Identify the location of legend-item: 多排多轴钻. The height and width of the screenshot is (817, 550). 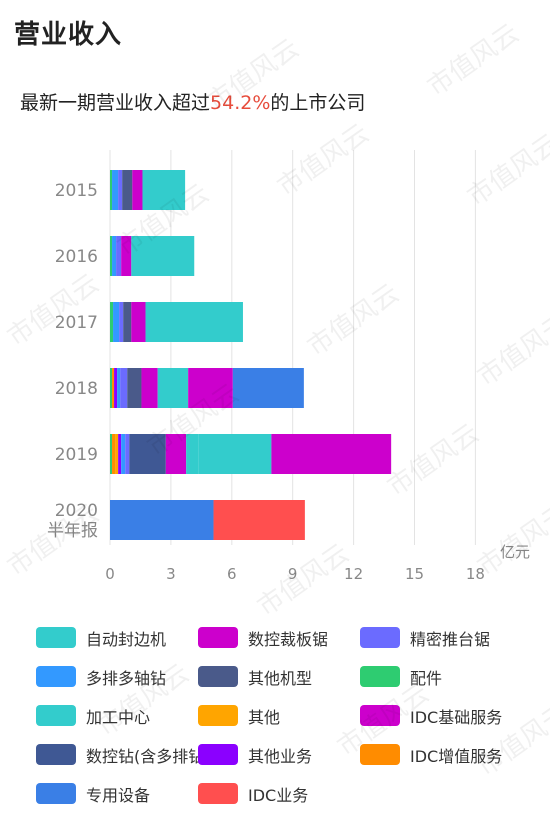
(117, 677).